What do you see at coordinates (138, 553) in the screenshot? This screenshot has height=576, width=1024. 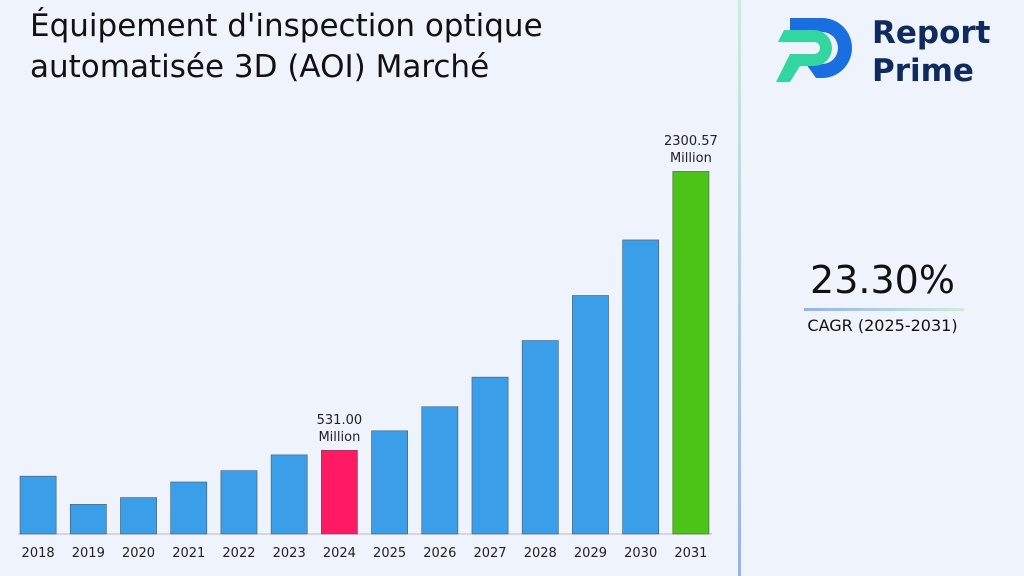 I see `x-tick-label: 2020` at bounding box center [138, 553].